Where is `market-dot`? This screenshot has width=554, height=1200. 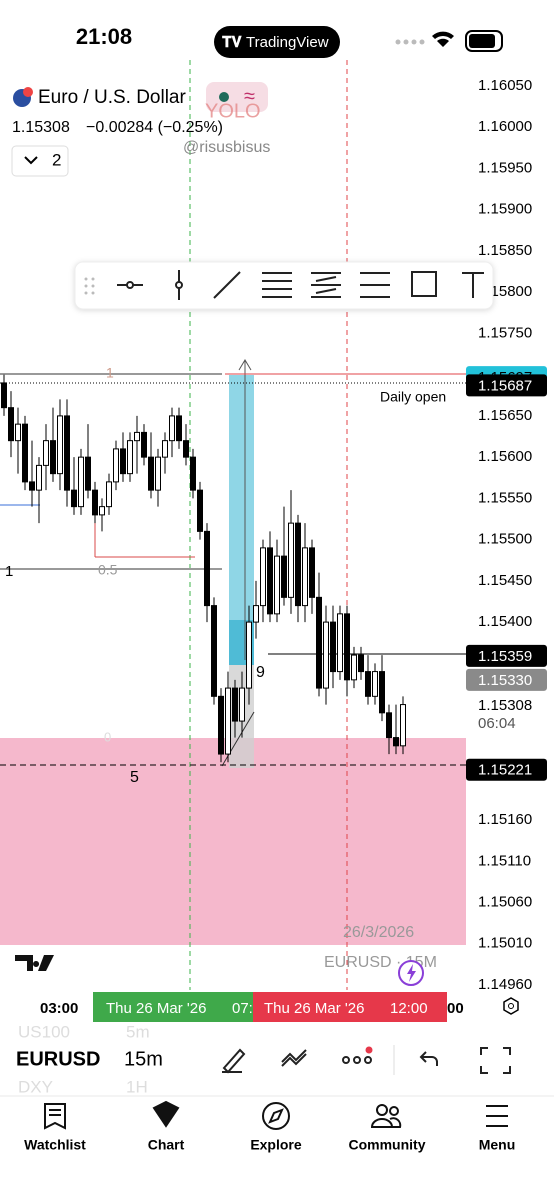 market-dot is located at coordinates (224, 97).